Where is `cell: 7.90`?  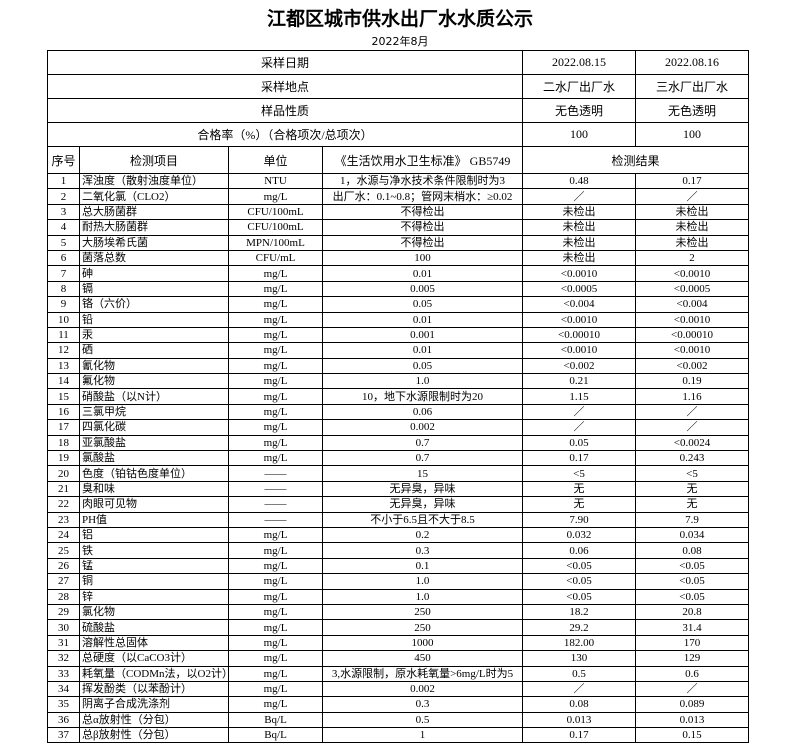 cell: 7.90 is located at coordinates (579, 519).